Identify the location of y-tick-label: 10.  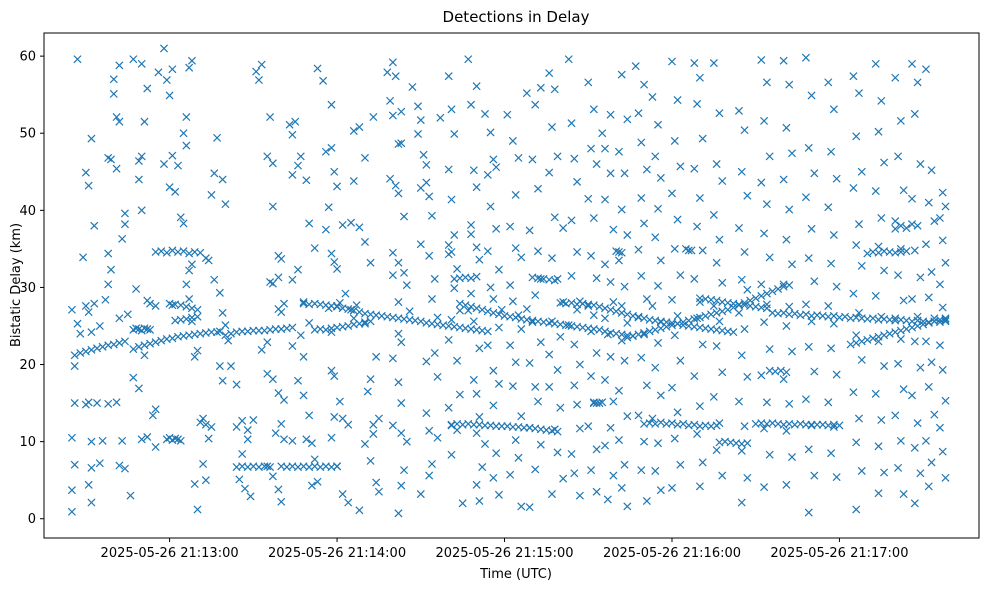
(27, 442).